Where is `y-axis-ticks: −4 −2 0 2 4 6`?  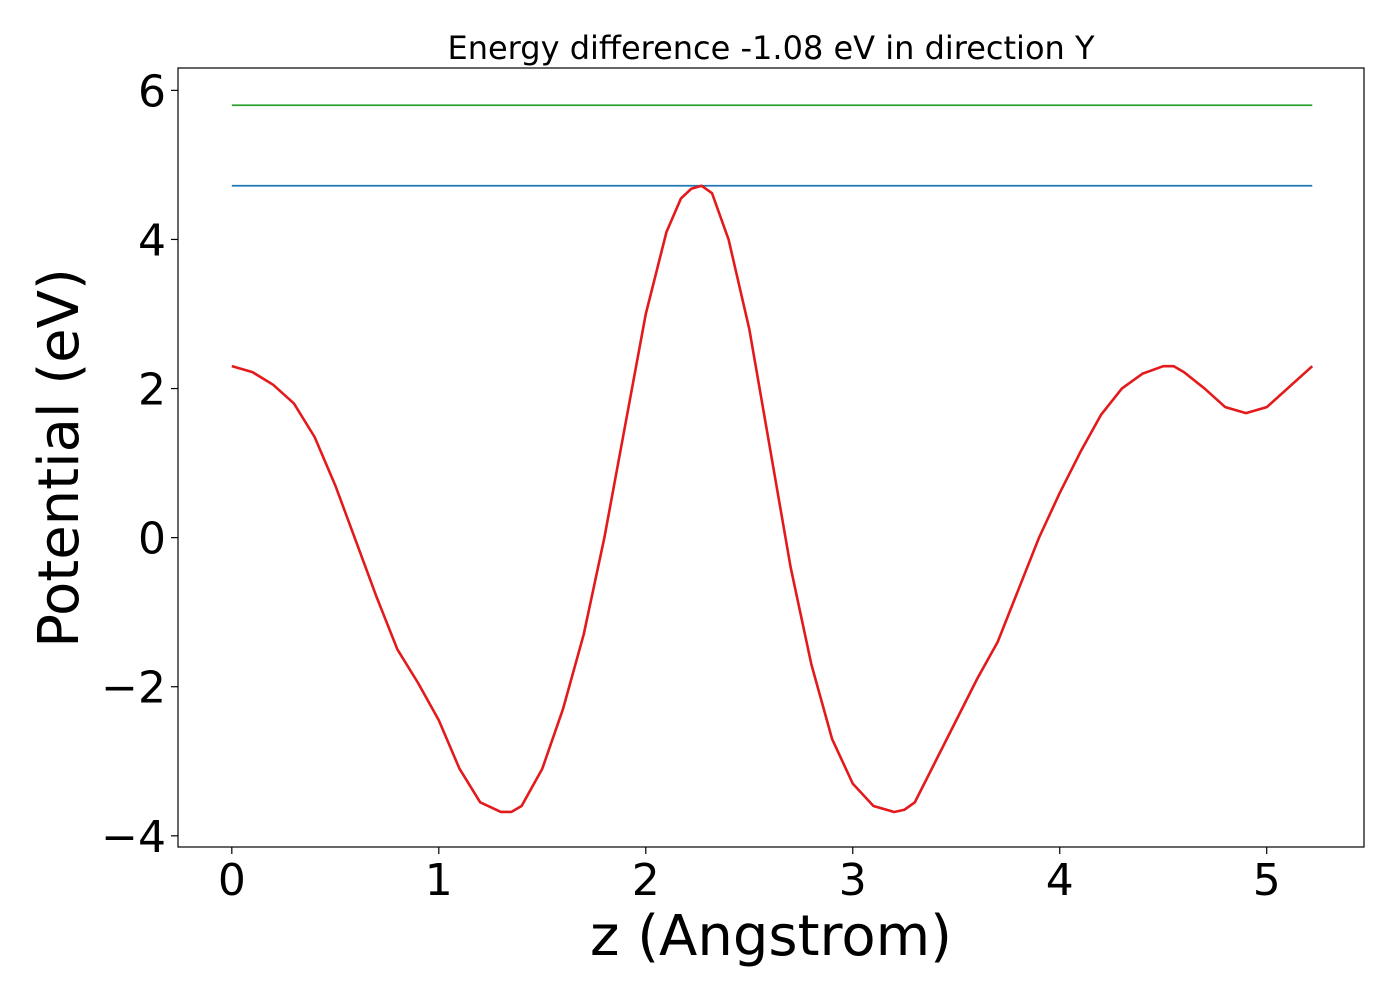 y-axis-ticks: −4 −2 0 2 4 6 is located at coordinates (139, 464).